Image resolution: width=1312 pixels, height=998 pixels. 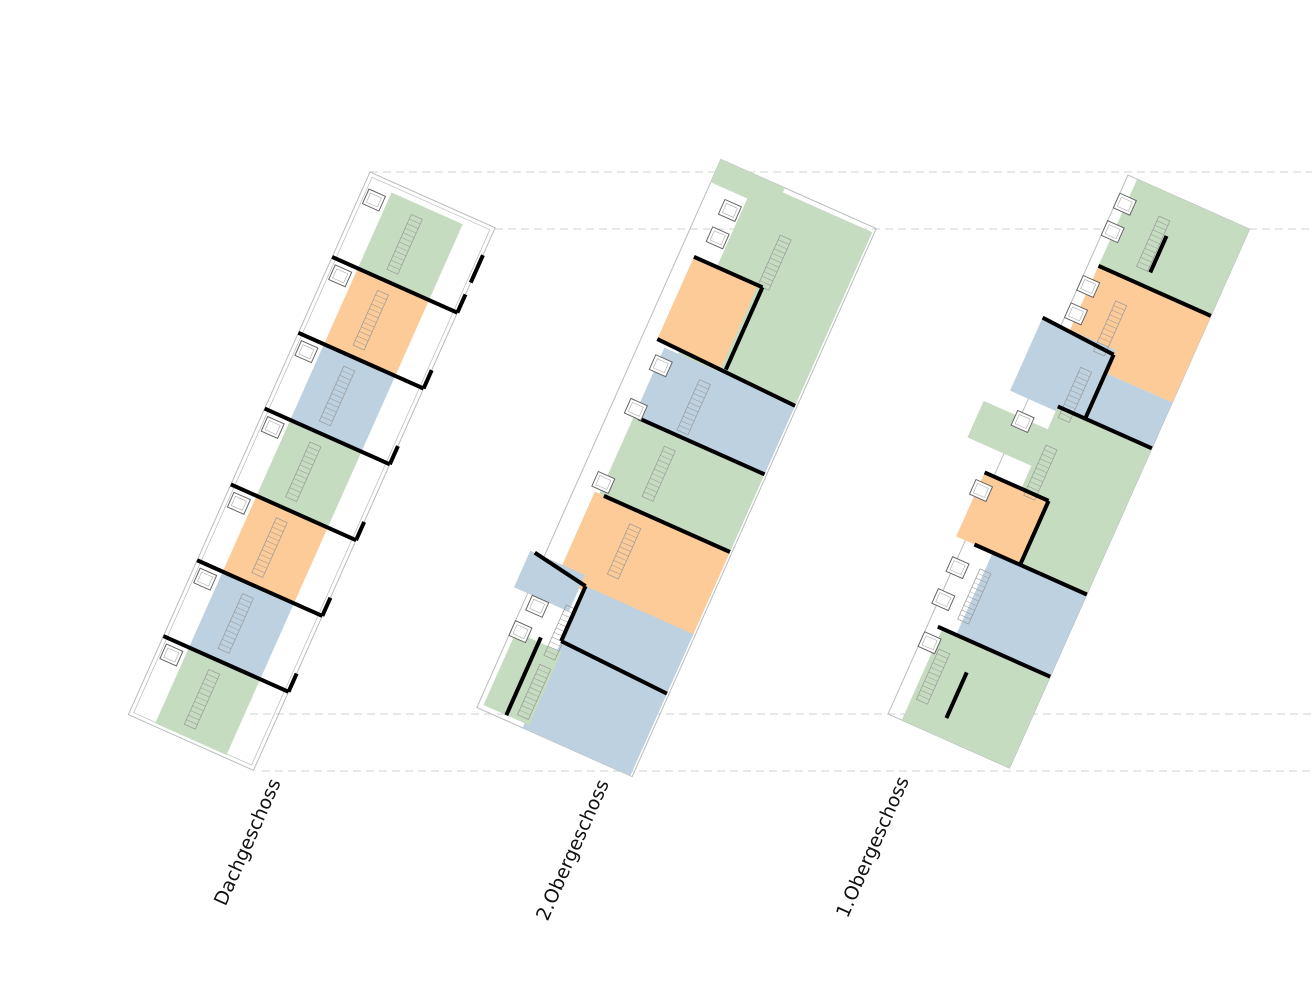 What do you see at coordinates (549, 581) in the screenshot?
I see `unit-c` at bounding box center [549, 581].